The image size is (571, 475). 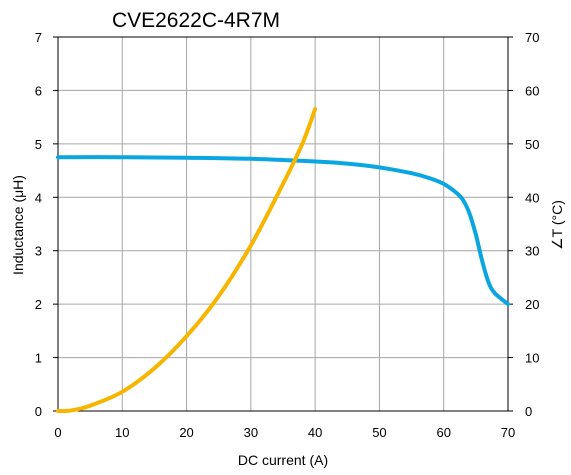 I want to click on y-right-tick-label: 70, so click(x=532, y=37).